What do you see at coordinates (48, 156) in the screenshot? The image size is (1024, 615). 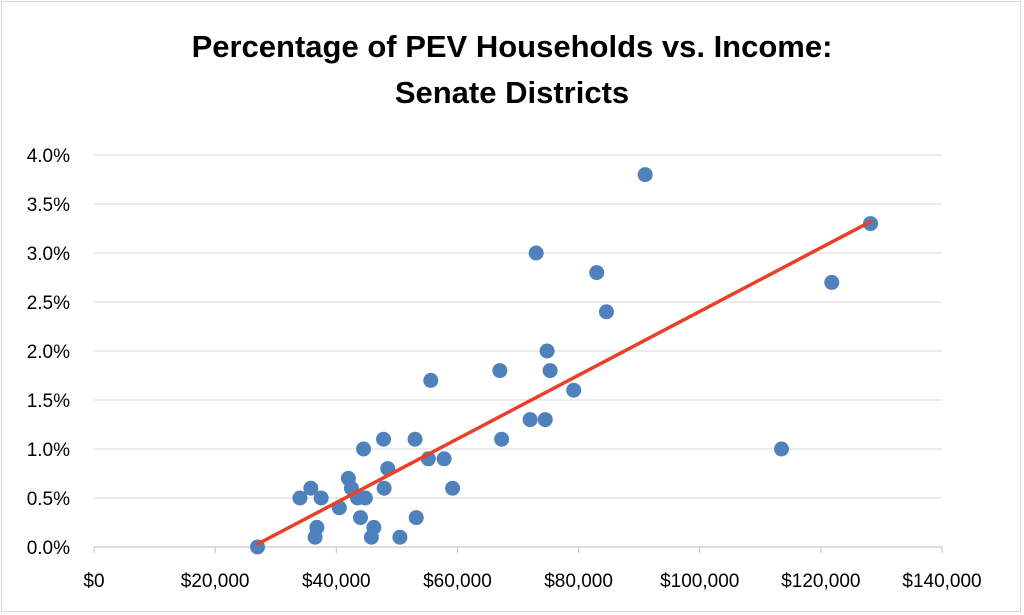 I see `y-tick-label: 4.0%` at bounding box center [48, 156].